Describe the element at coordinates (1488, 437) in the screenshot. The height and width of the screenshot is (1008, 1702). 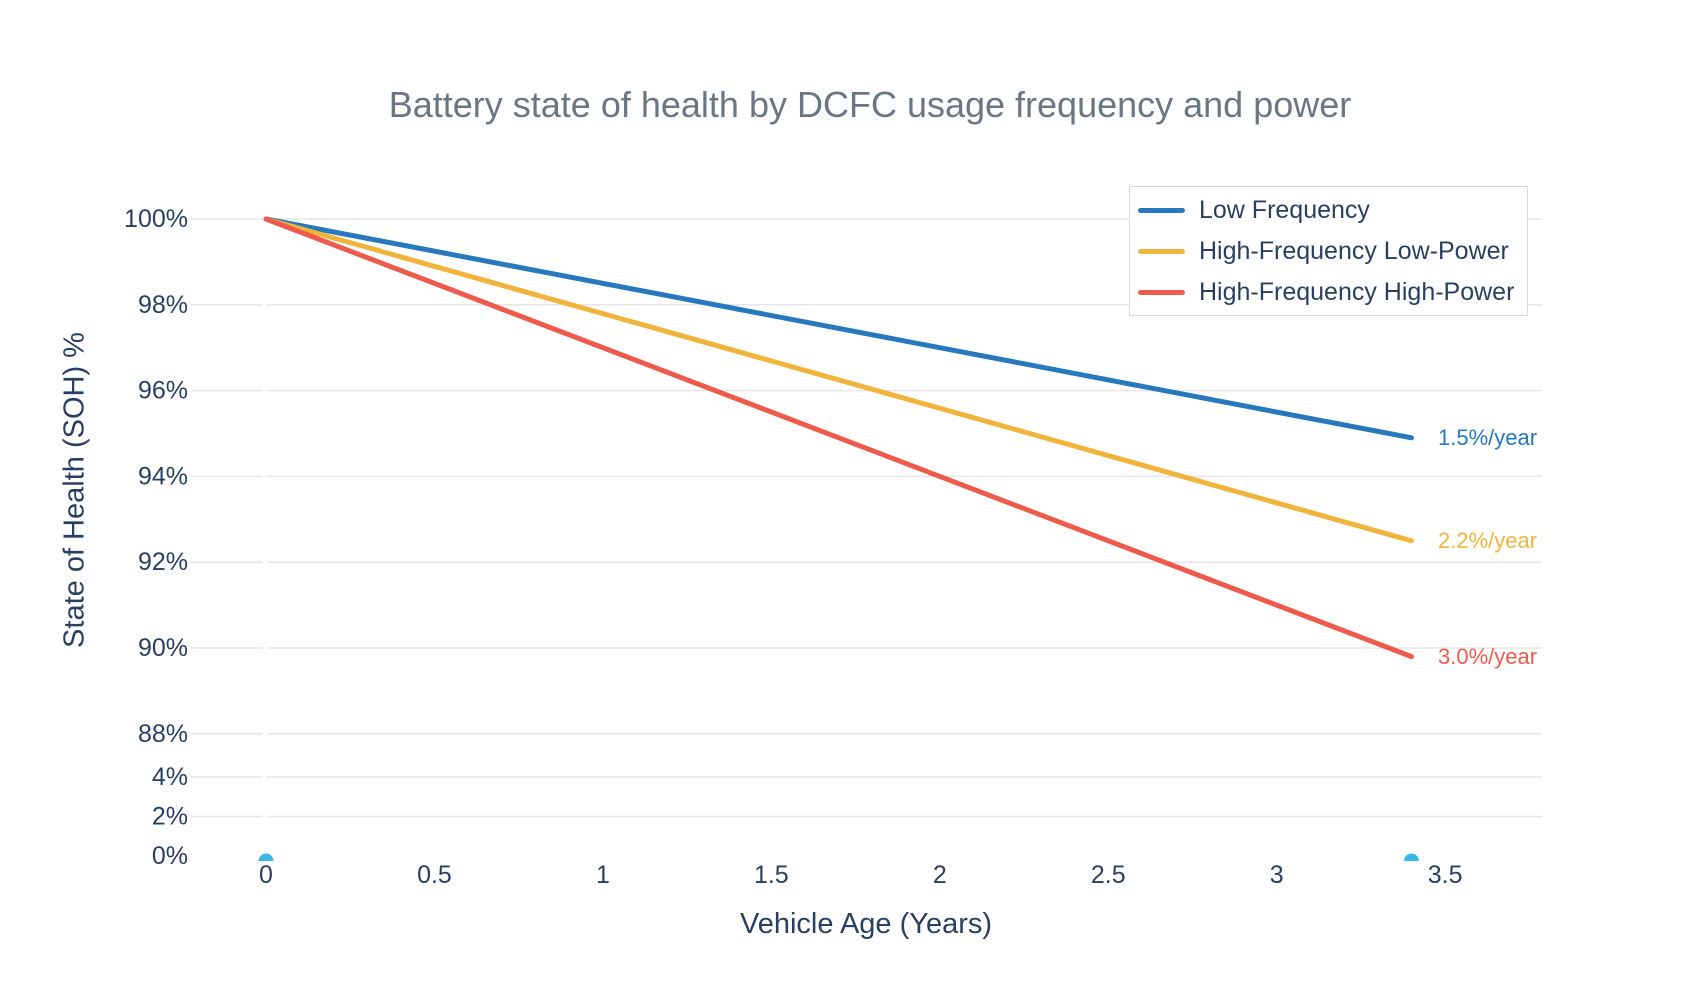
I see `annotation-low-frequency-rate: 1.5%/year` at that location.